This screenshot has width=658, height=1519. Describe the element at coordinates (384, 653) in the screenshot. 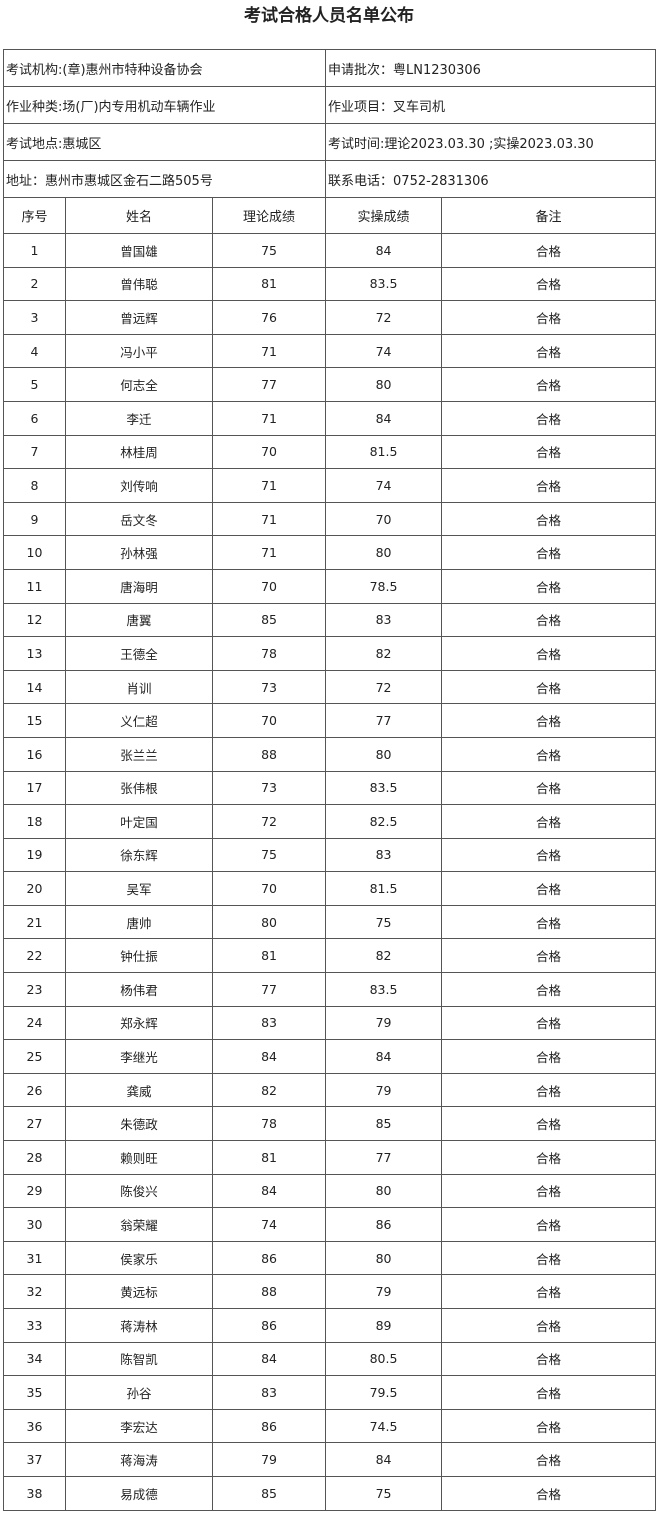

I see `practical-score-cell: 82` at that location.